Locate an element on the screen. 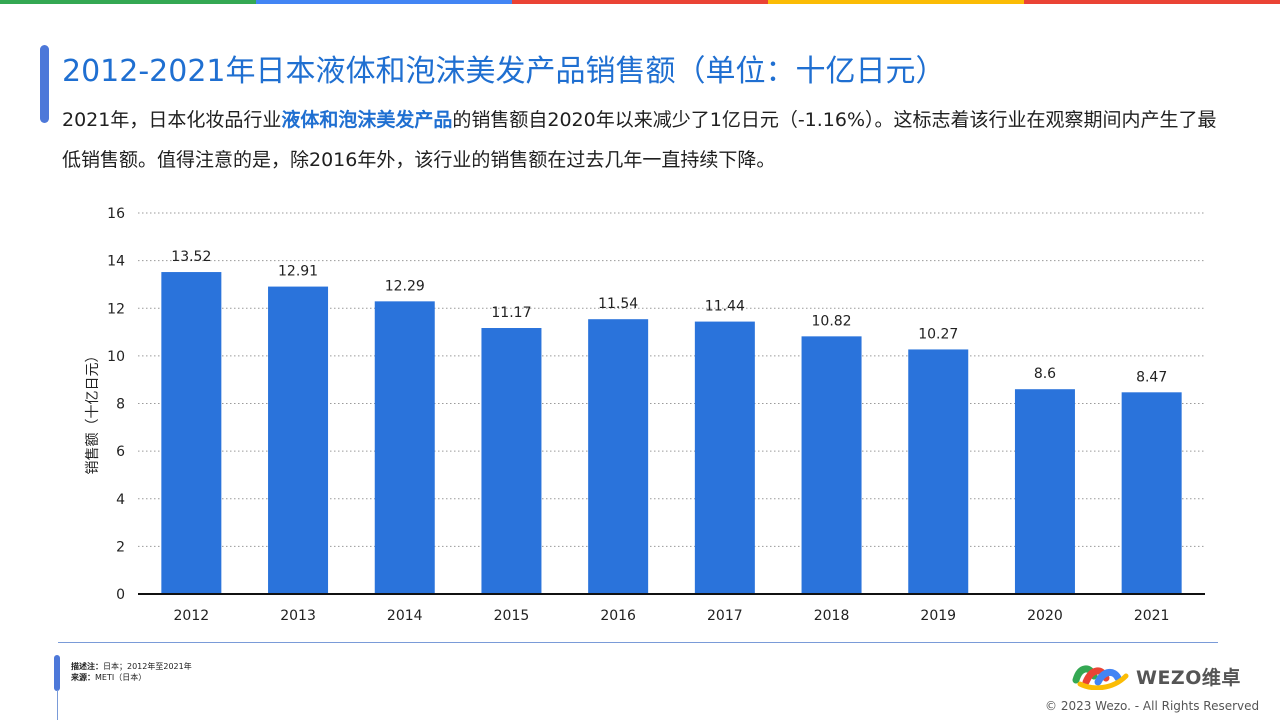 The width and height of the screenshot is (1280, 720). bar-2013 is located at coordinates (298, 440).